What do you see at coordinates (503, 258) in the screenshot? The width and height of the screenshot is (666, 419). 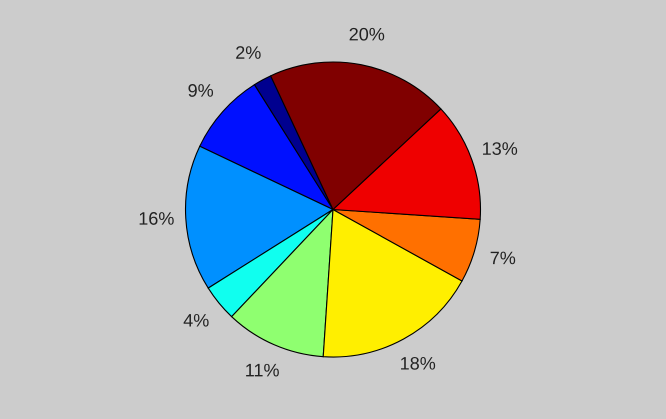 I see `data-label: 7%` at bounding box center [503, 258].